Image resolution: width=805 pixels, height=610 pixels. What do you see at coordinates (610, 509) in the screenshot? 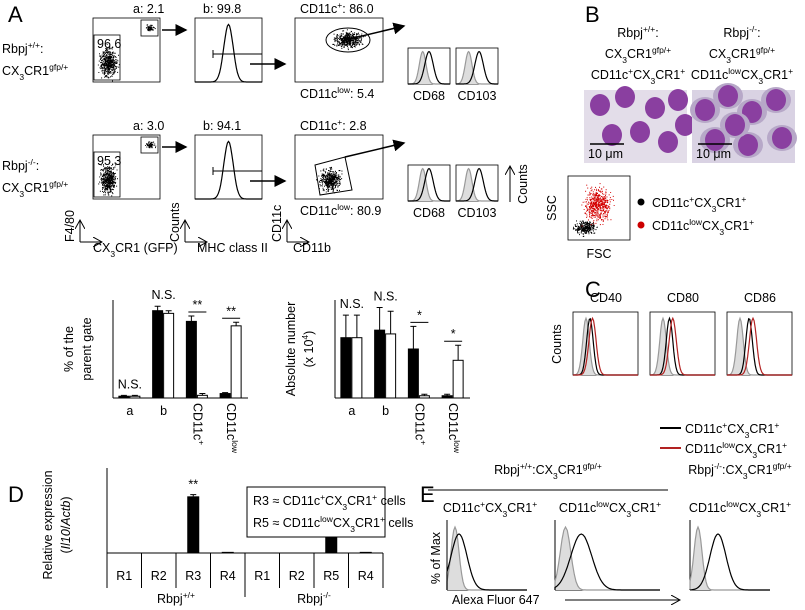
I see `sub-header: CD11clowCX3CR1+` at bounding box center [610, 509].